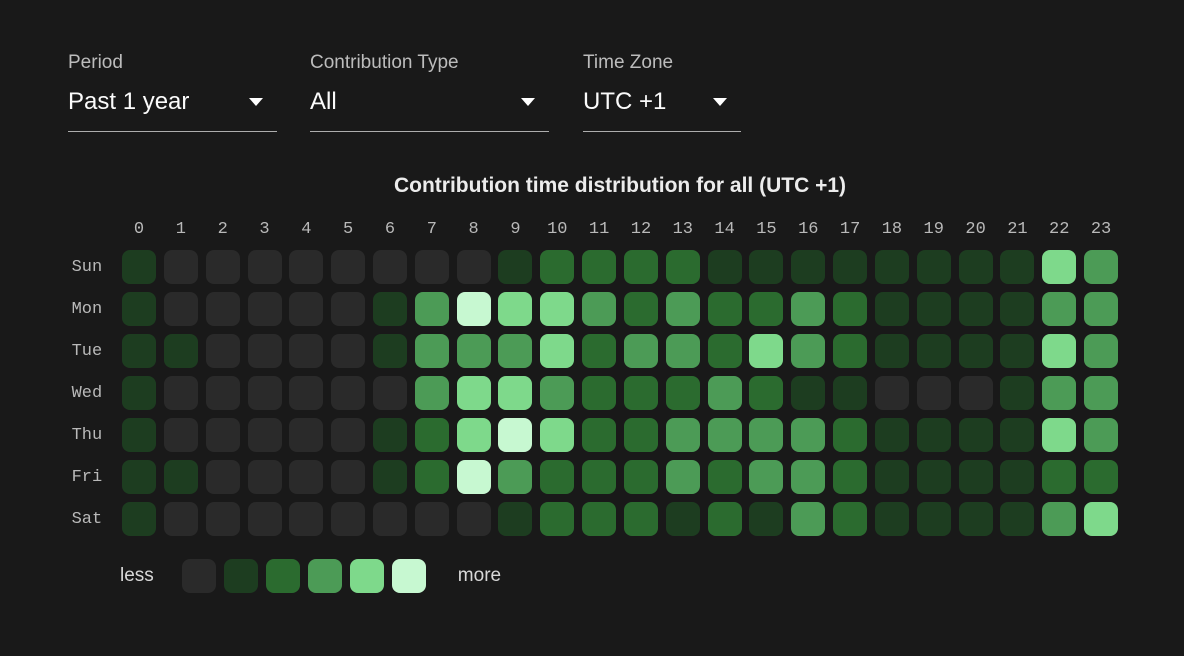 The image size is (1184, 656). What do you see at coordinates (87, 351) in the screenshot?
I see `day-label: Tue` at bounding box center [87, 351].